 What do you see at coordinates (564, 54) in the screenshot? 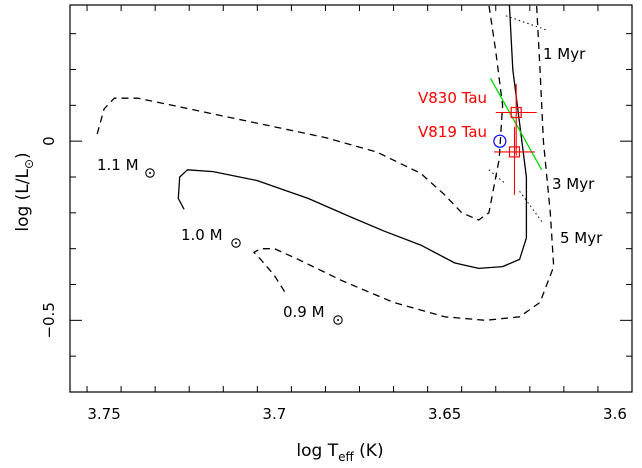
I see `isochrone-label-1myr: 1 Myr` at bounding box center [564, 54].